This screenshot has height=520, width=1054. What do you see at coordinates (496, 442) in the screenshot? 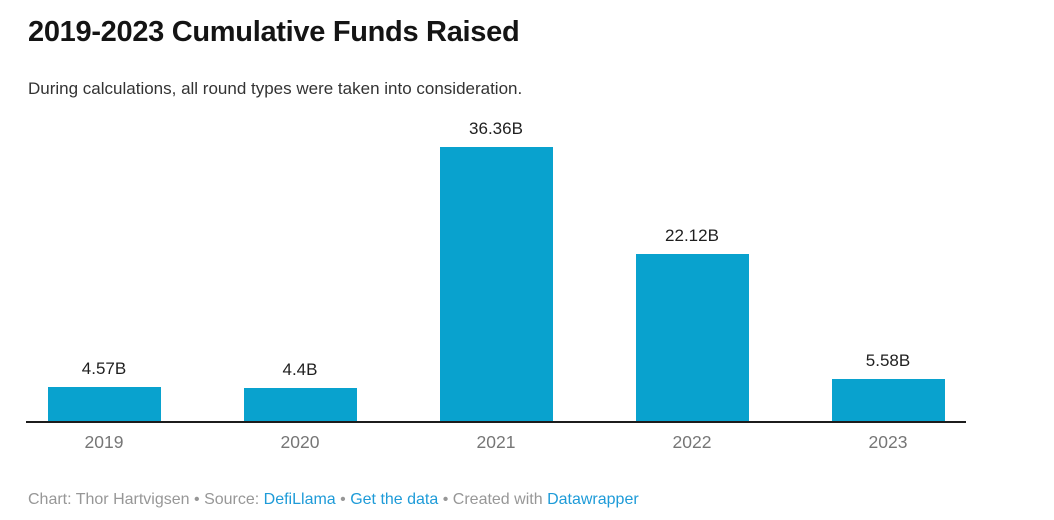
I see `x-axis-tick-label: 2021` at bounding box center [496, 442].